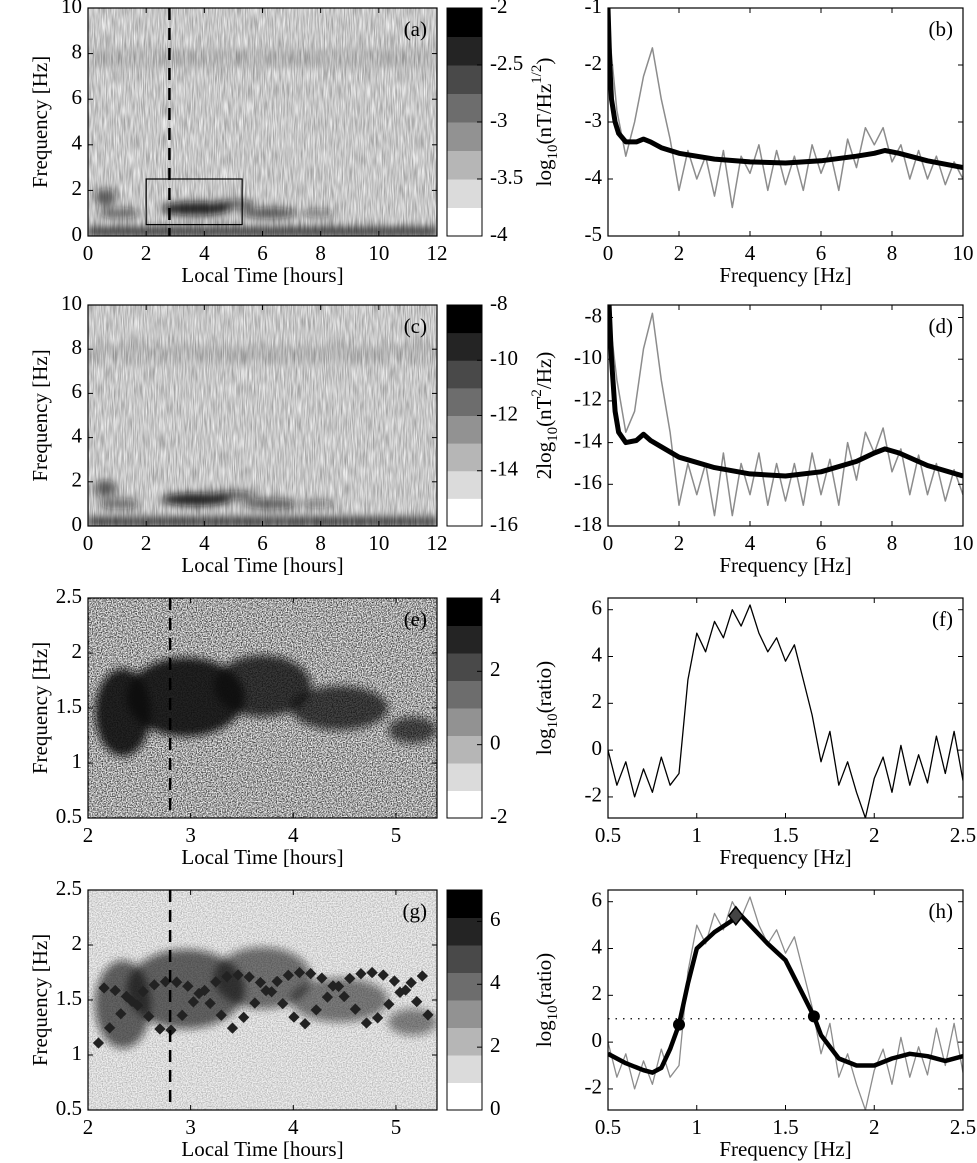 The height and width of the screenshot is (1163, 977). Describe the element at coordinates (544, 741) in the screenshot. I see `y-axis-label-part: log` at that location.